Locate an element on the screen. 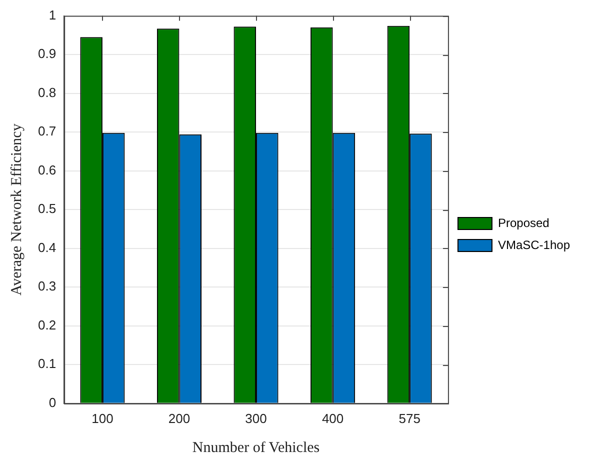  y-tick-label: 1 is located at coordinates (52, 14).